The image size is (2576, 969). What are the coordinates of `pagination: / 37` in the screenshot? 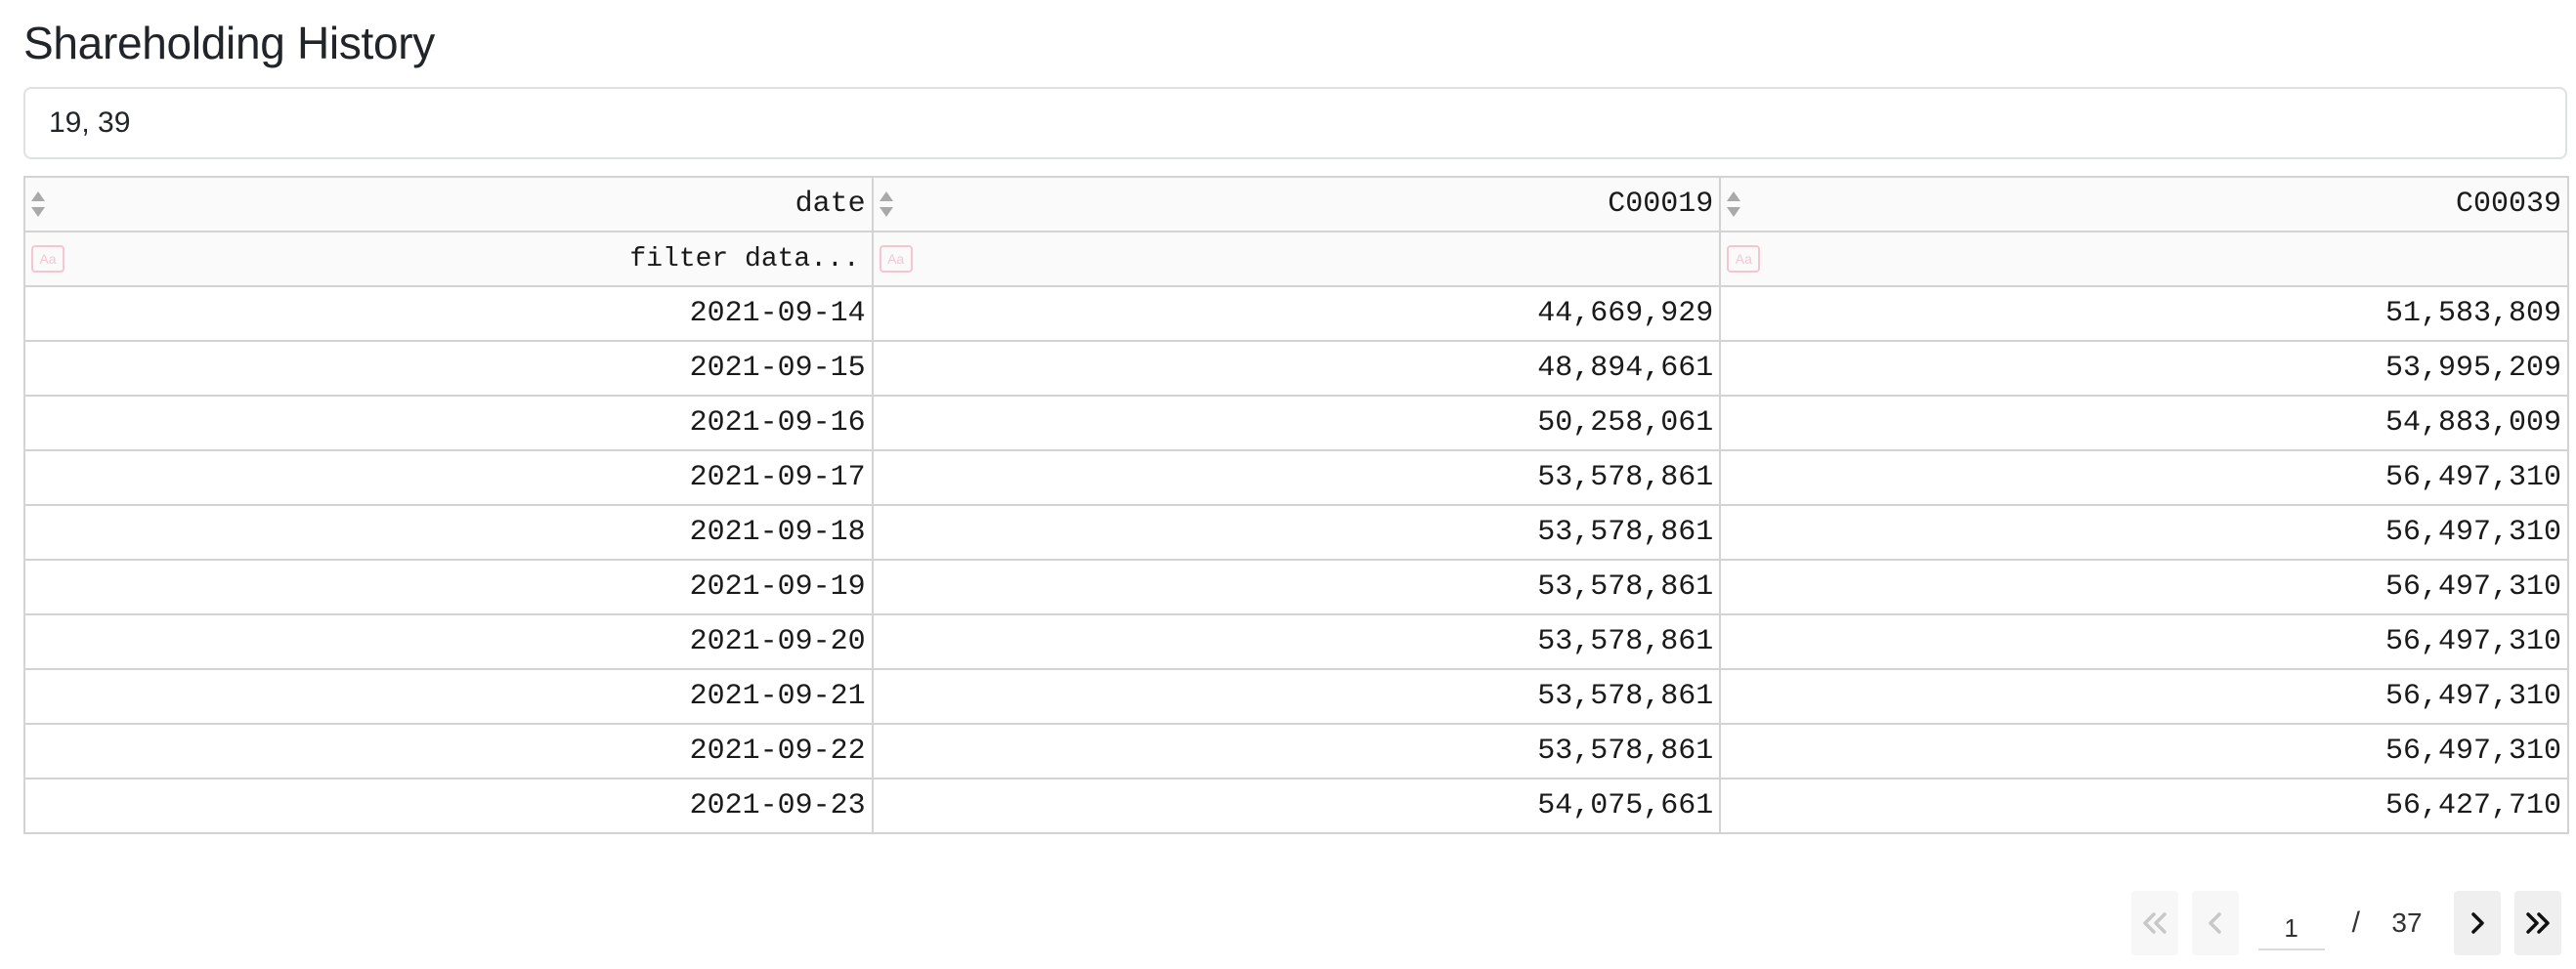 It's located at (2339, 923).